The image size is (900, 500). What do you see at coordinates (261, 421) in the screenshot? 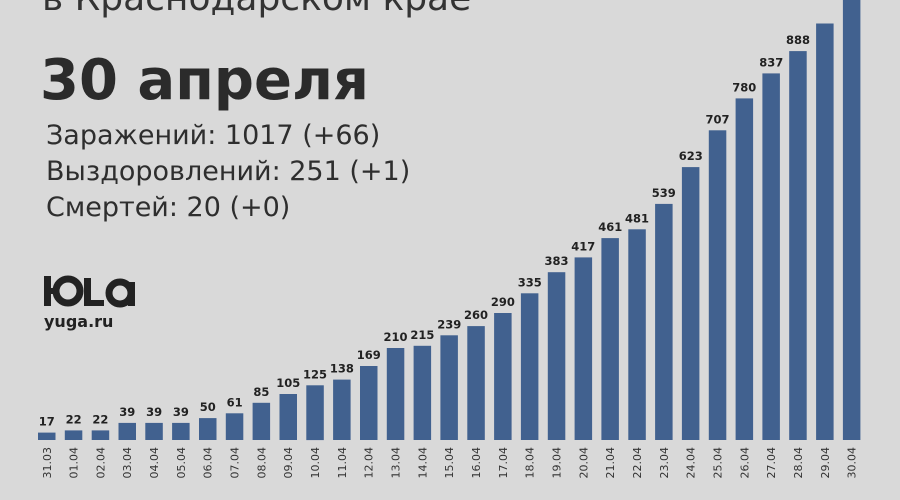
I see `bar-08.04` at bounding box center [261, 421].